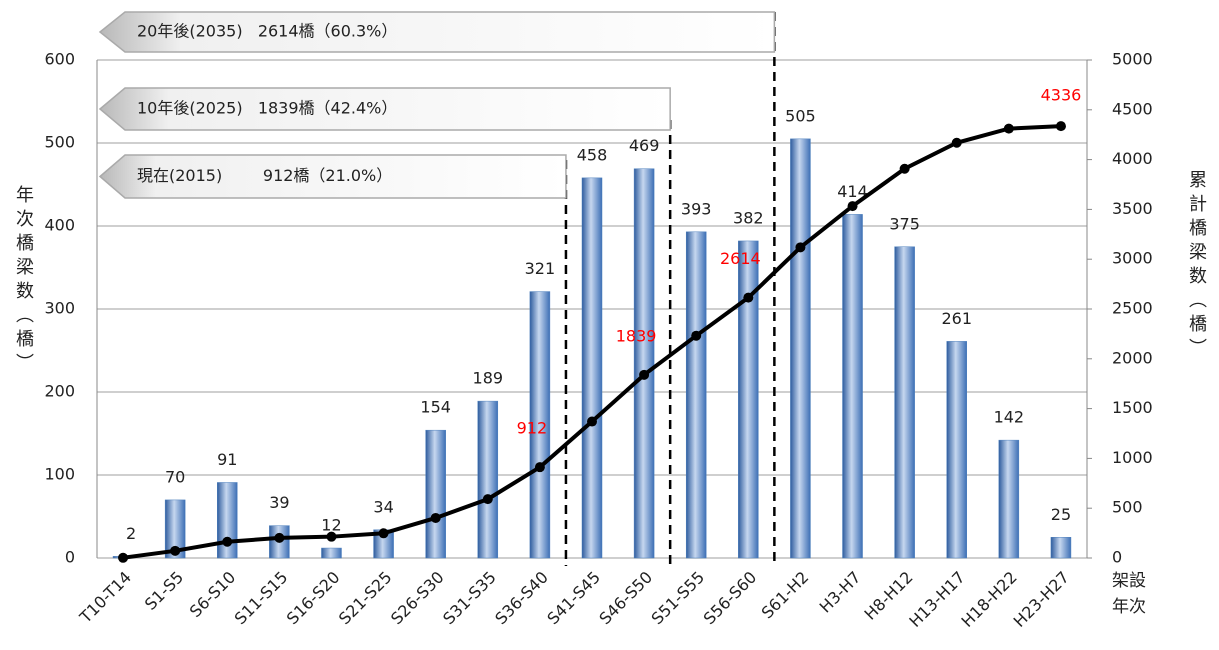  Describe the element at coordinates (365, 598) in the screenshot. I see `x-tick-label: S21-S25` at that location.